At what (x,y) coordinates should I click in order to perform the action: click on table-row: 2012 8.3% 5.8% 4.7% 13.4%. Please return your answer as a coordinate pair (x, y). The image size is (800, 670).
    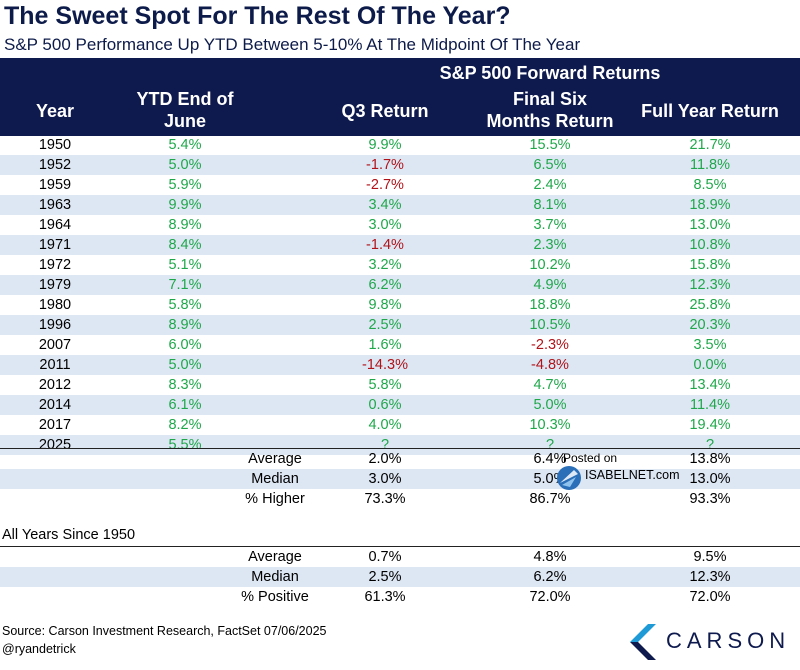
    Looking at the image, I should click on (400, 385).